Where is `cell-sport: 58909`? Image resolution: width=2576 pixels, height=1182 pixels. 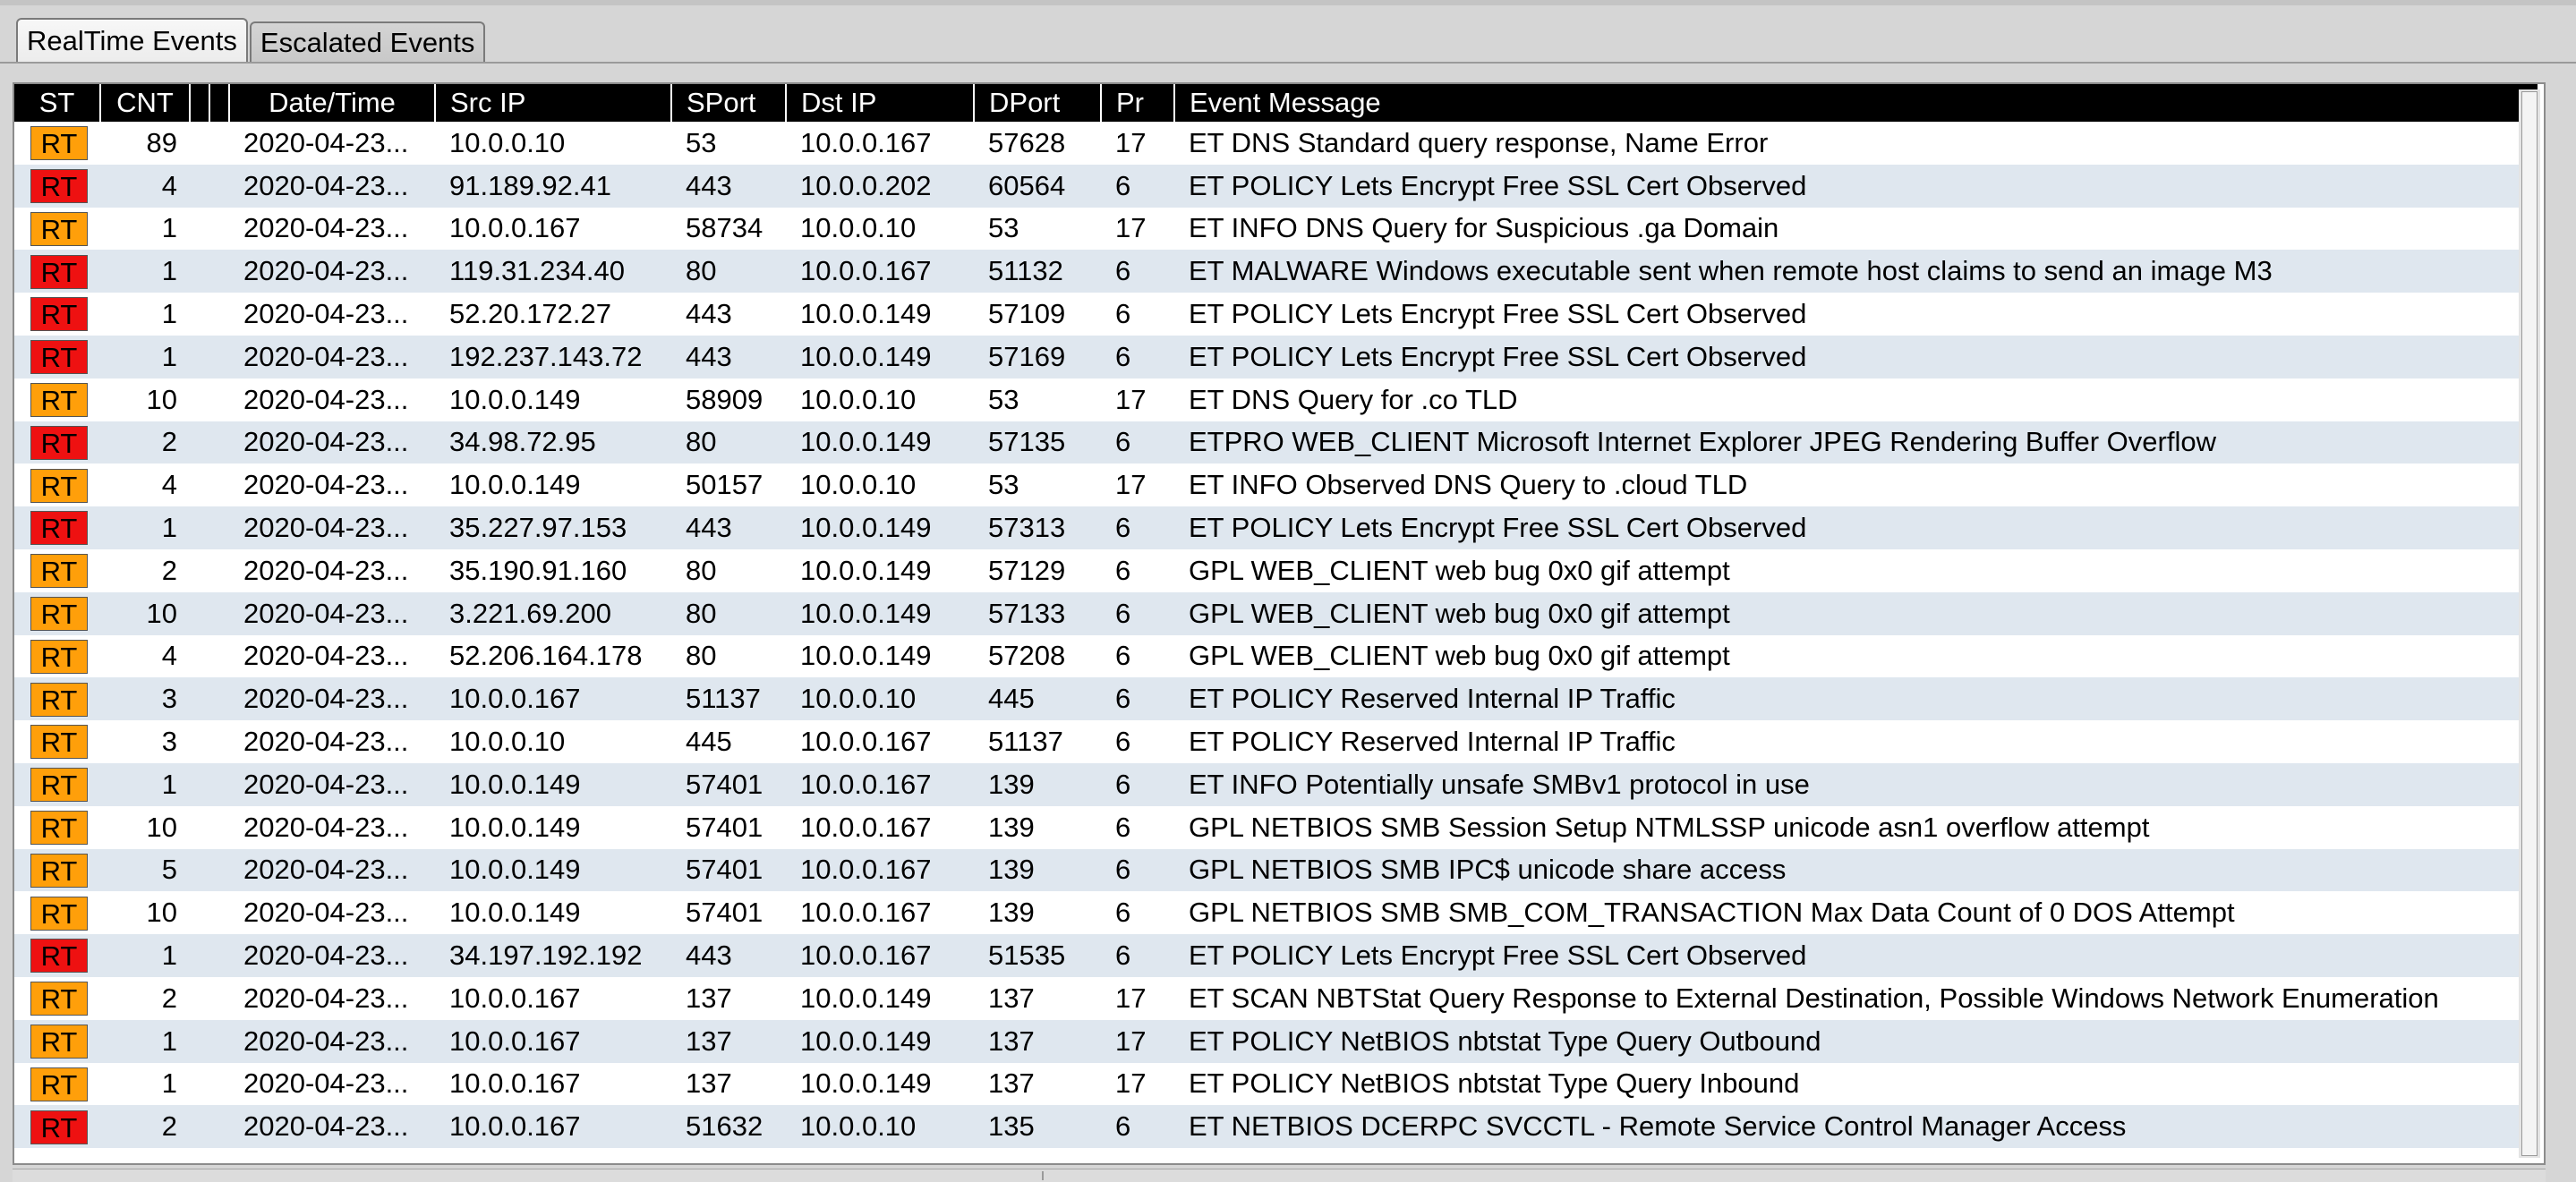 cell-sport: 58909 is located at coordinates (728, 399).